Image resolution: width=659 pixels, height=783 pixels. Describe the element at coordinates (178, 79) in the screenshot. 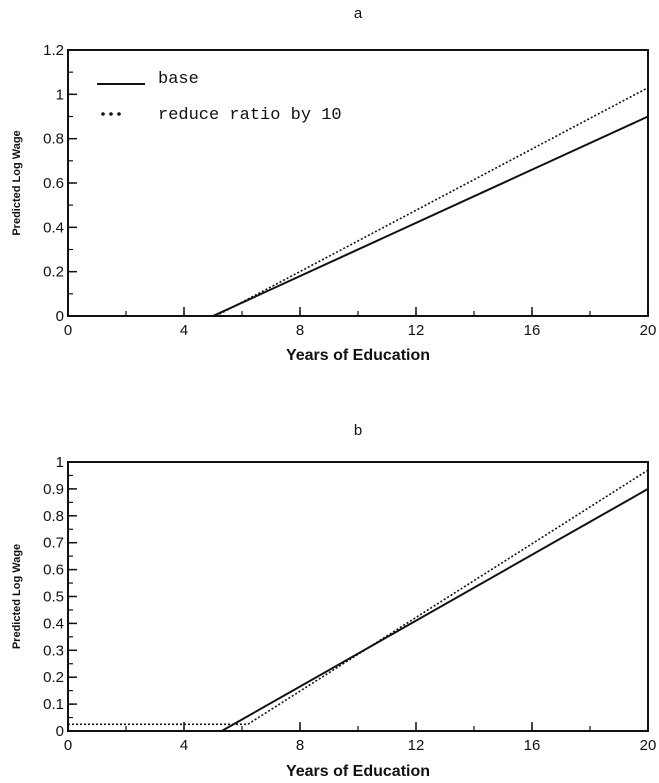

I see `legend-label: base` at that location.